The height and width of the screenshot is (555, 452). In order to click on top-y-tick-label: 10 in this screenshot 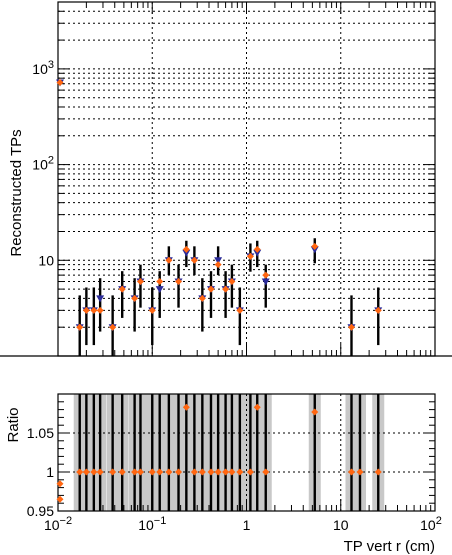, I will do `click(46, 260)`.